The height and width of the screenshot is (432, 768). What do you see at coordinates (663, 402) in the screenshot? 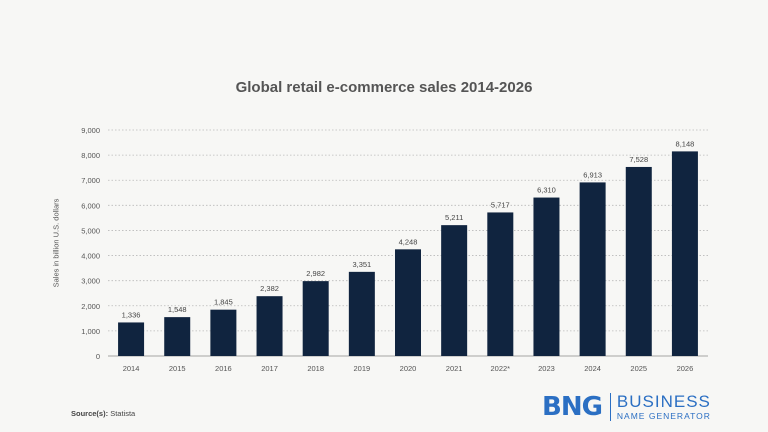
I see `brand-line1: BUSINESS` at bounding box center [663, 402].